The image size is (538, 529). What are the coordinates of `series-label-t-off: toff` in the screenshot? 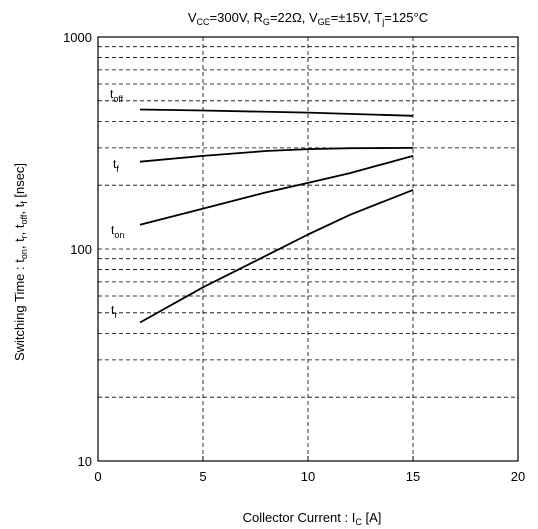 It's located at (117, 95).